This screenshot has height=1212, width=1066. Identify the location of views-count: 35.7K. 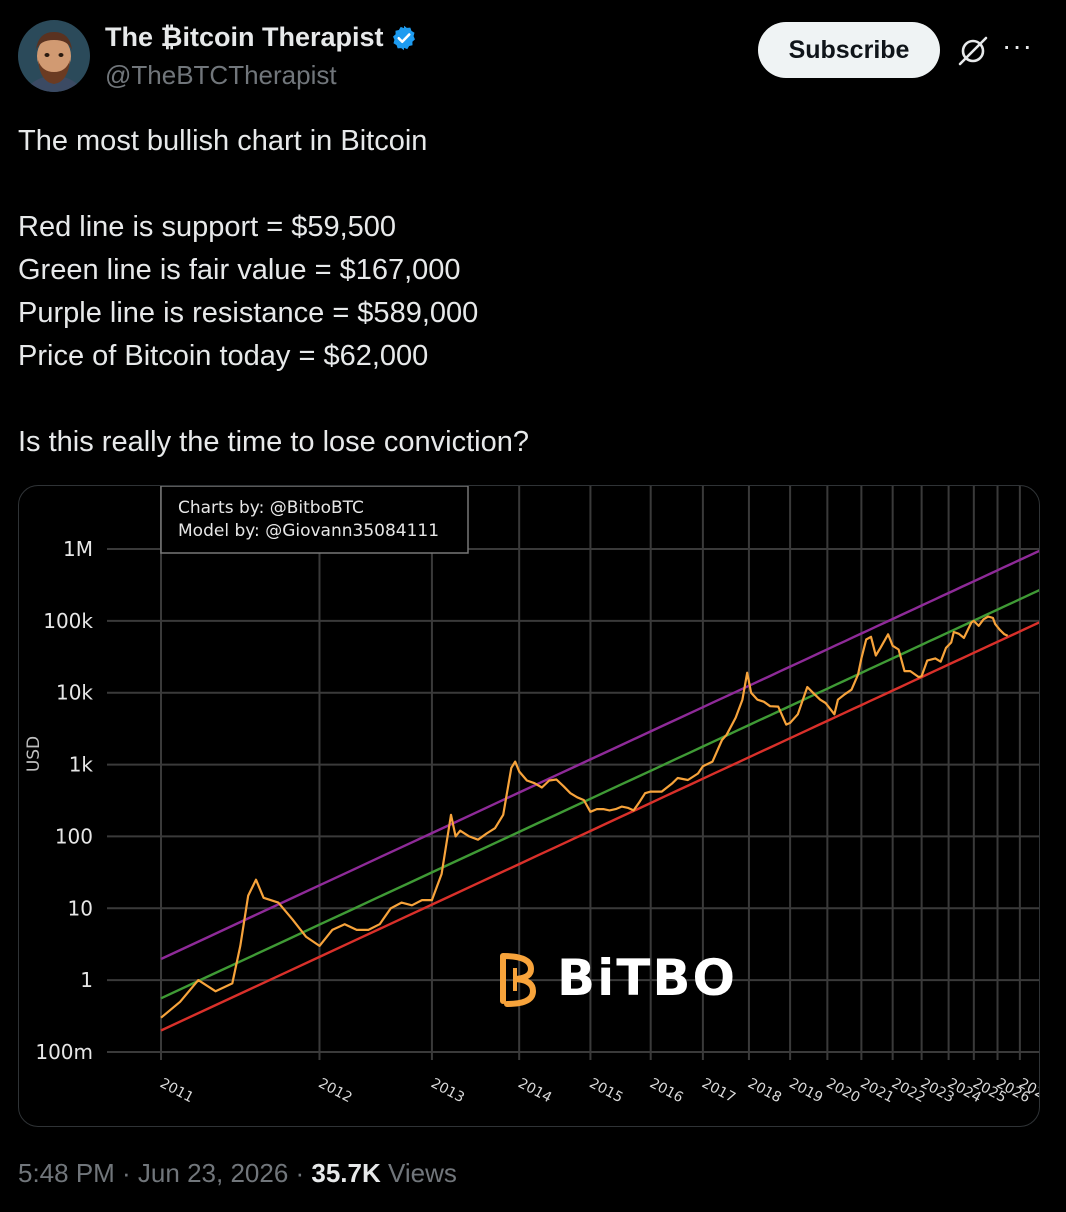
(346, 1173).